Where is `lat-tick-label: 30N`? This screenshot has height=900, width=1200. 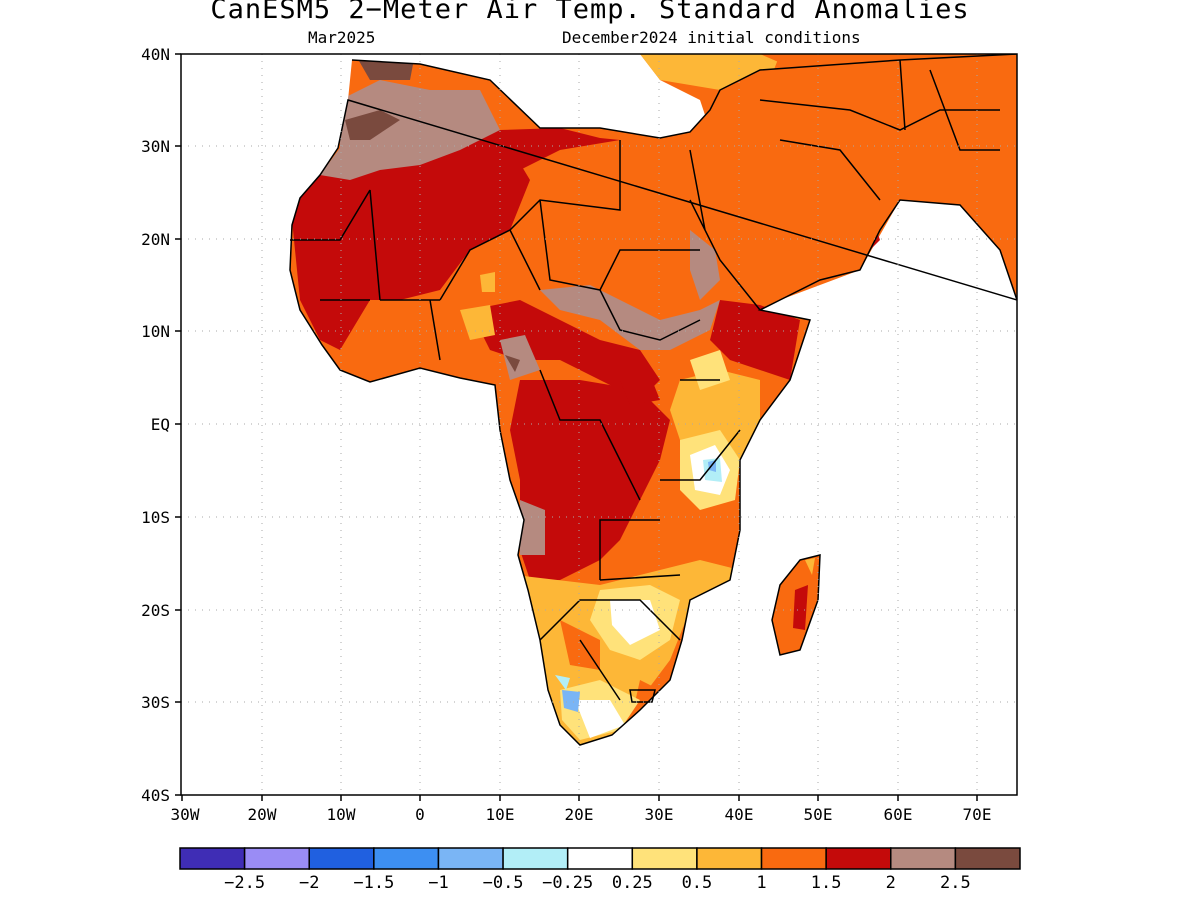 lat-tick-label: 30N is located at coordinates (155, 146).